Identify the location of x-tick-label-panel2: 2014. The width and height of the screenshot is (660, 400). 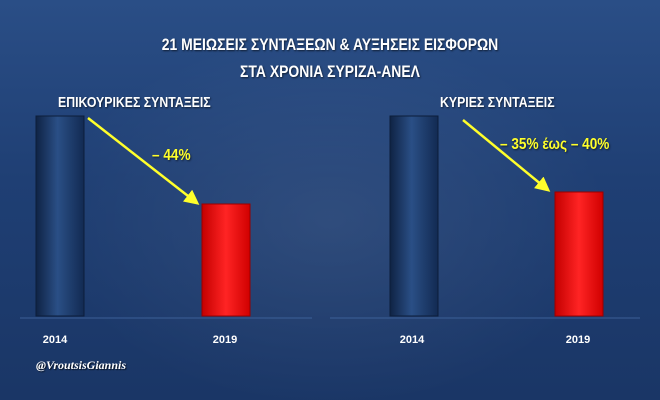
(412, 340).